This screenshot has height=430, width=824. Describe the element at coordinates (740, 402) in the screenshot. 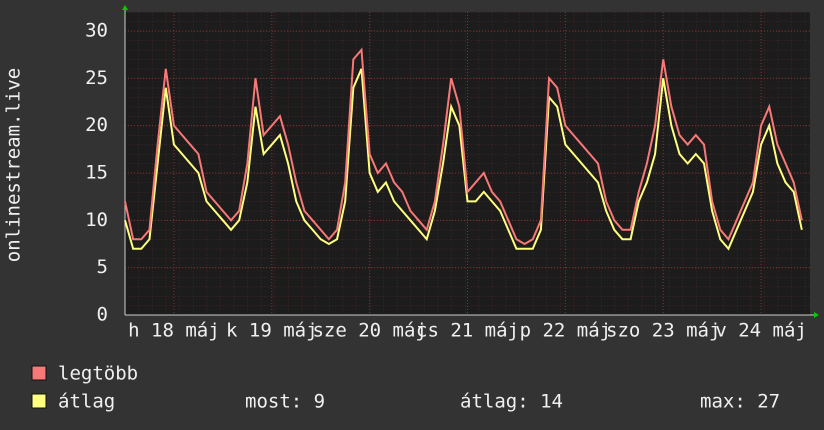

I see `legend-stat: max: 27` at that location.